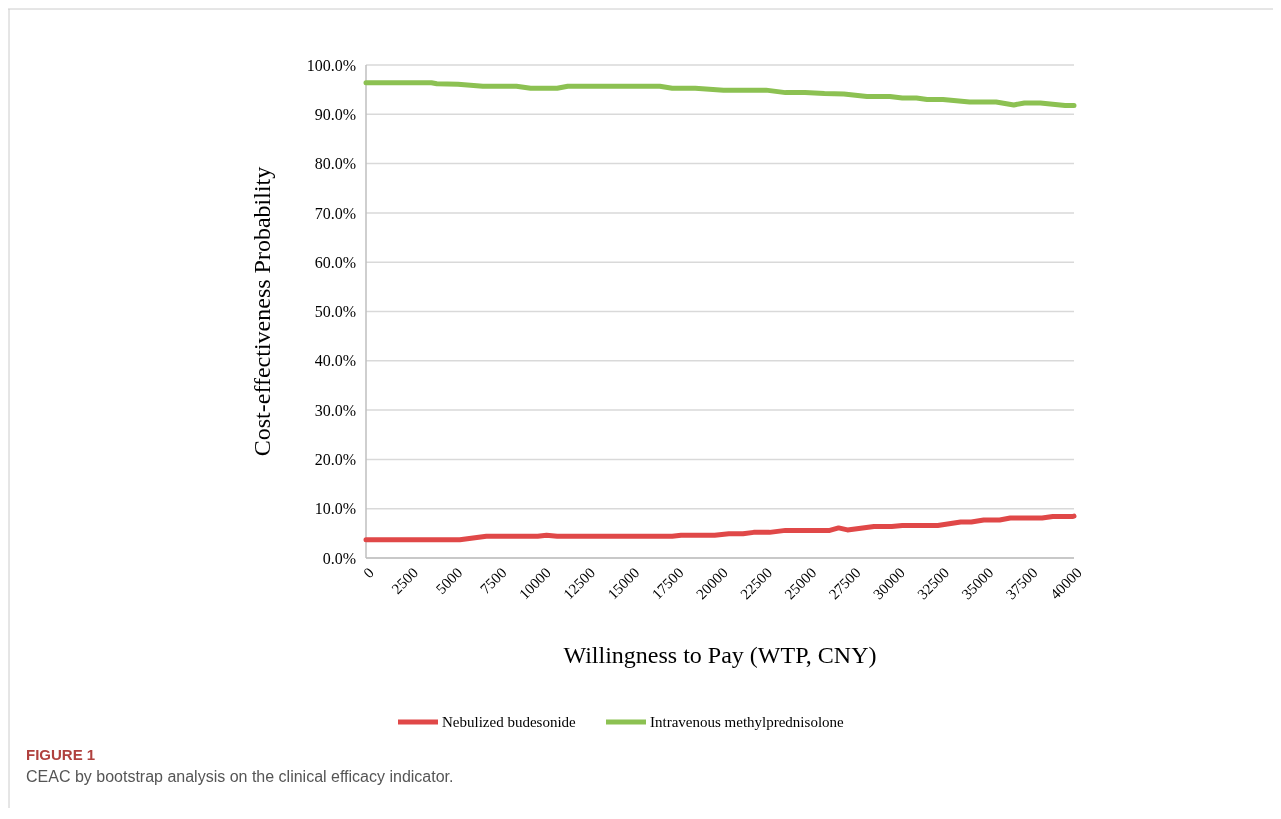 The width and height of the screenshot is (1281, 819). What do you see at coordinates (720, 655) in the screenshot?
I see `x-axis-title: Willingness to Pay (WTP, CNY)` at bounding box center [720, 655].